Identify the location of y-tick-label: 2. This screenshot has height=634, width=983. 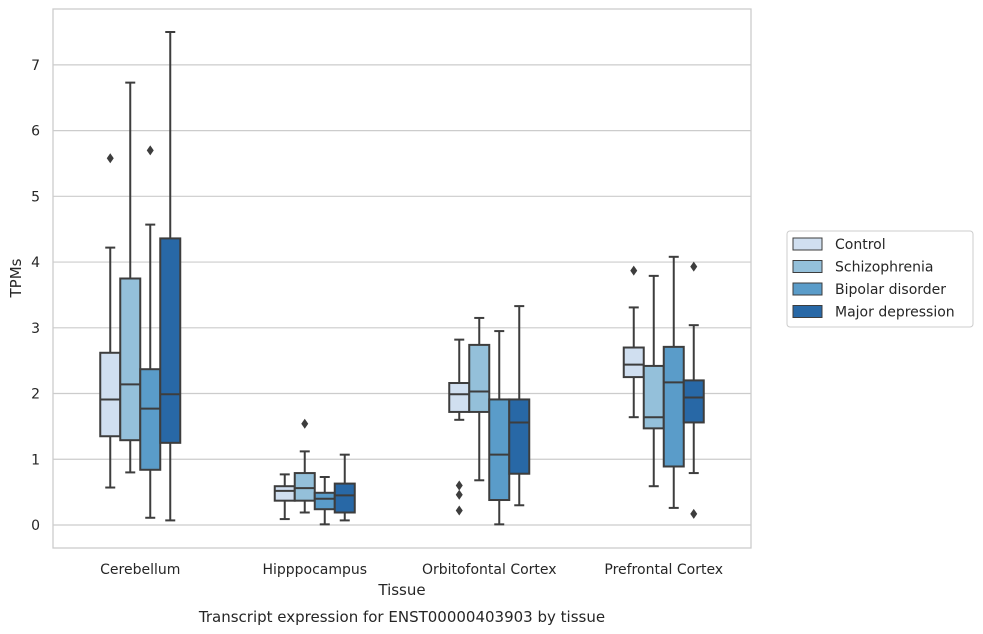
(35, 395).